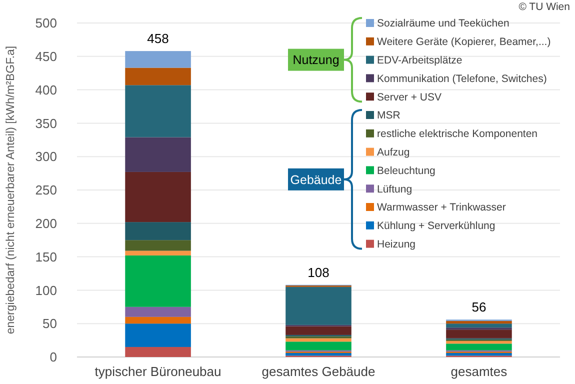 The width and height of the screenshot is (575, 384). Describe the element at coordinates (46, 256) in the screenshot. I see `y-tick-label: 150` at that location.